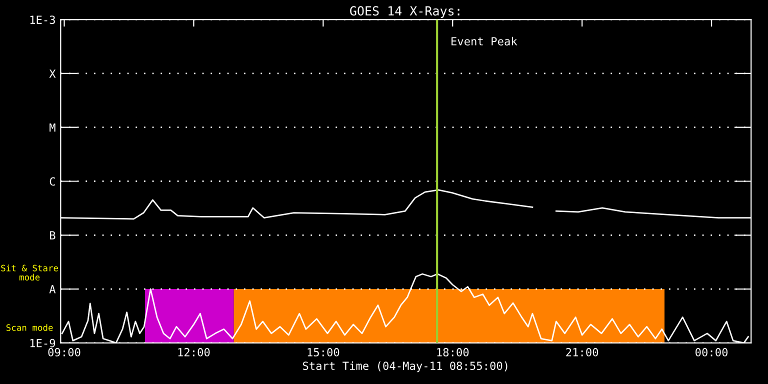 The image size is (768, 384). What do you see at coordinates (29, 327) in the screenshot?
I see `text: Scan mode` at bounding box center [29, 327].